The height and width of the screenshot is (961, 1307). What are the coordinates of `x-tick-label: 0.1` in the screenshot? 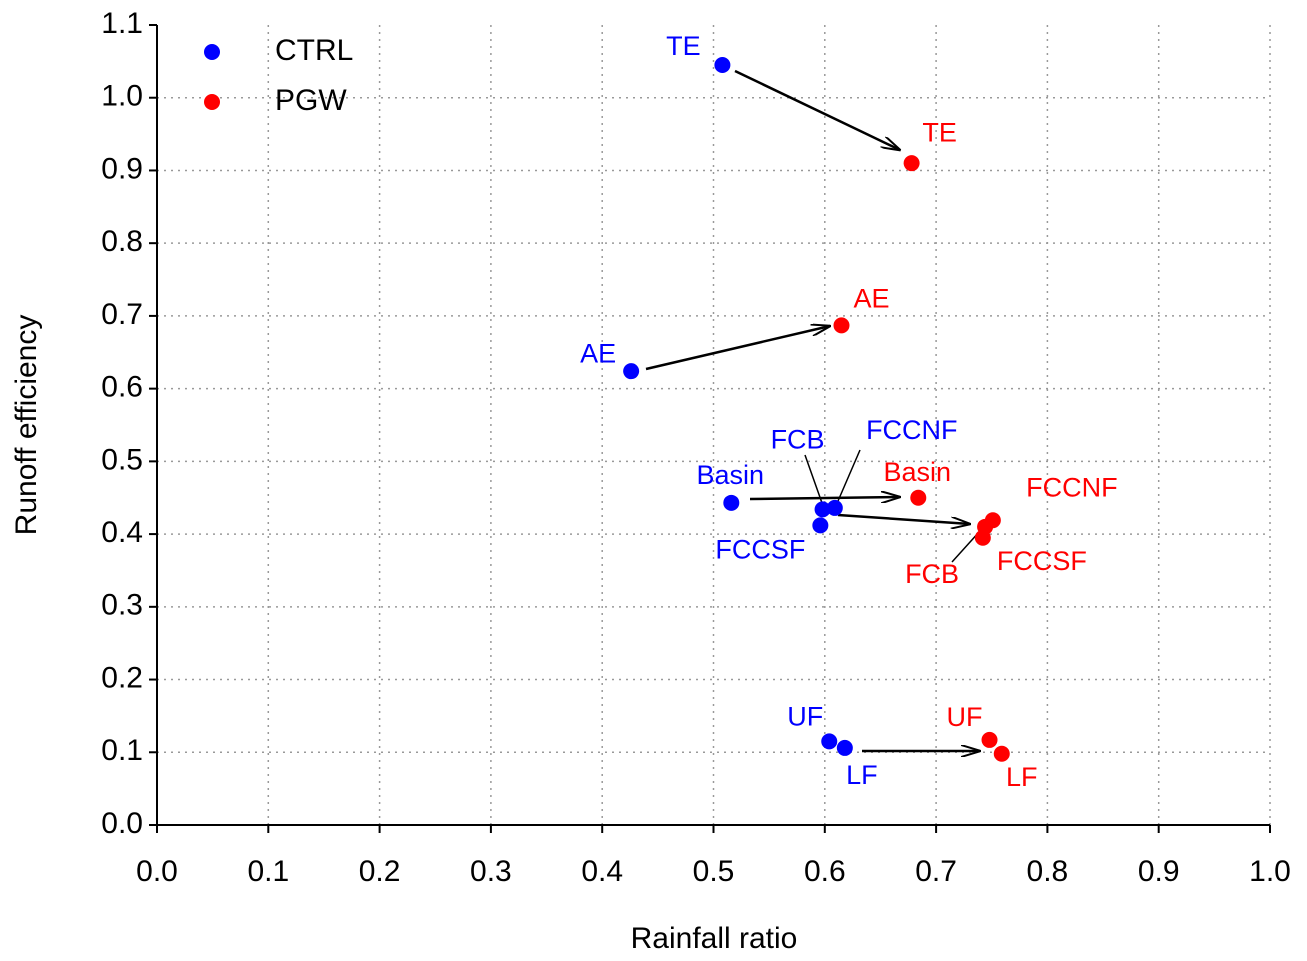 It's located at (268, 871).